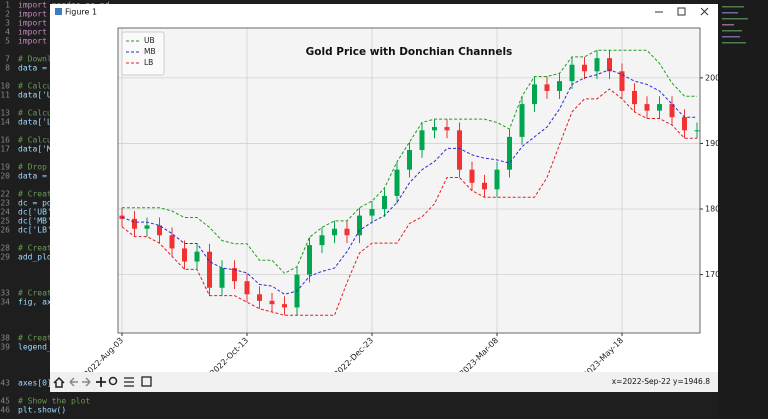  Describe the element at coordinates (5, 194) in the screenshot. I see `line-number: 22` at that location.